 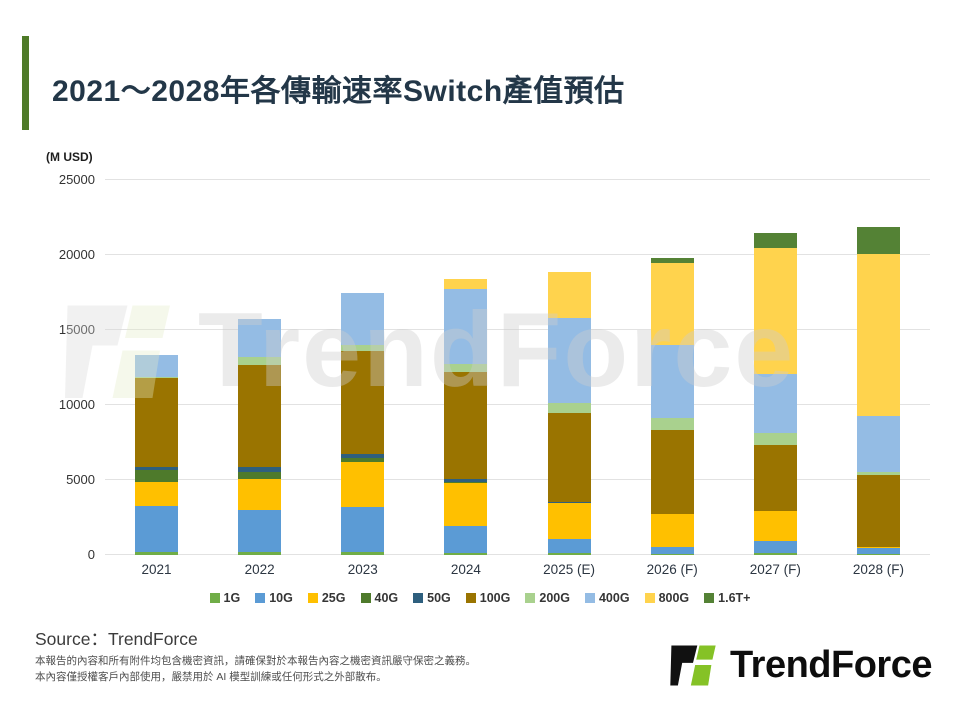 I want to click on bar-segment-2024-40G, so click(x=466, y=482).